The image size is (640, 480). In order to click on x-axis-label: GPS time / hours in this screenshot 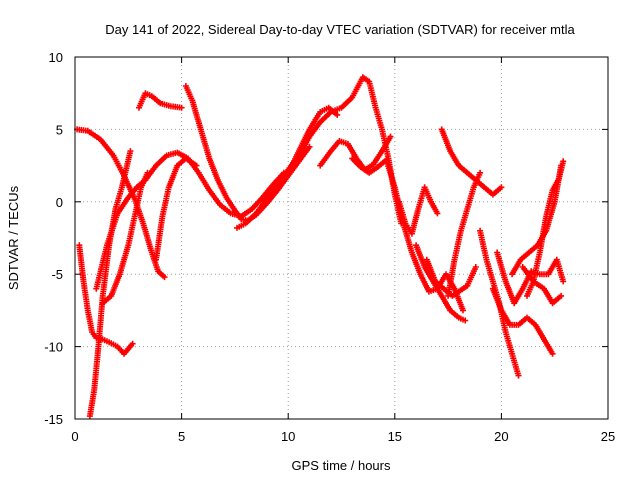, I will do `click(341, 465)`.